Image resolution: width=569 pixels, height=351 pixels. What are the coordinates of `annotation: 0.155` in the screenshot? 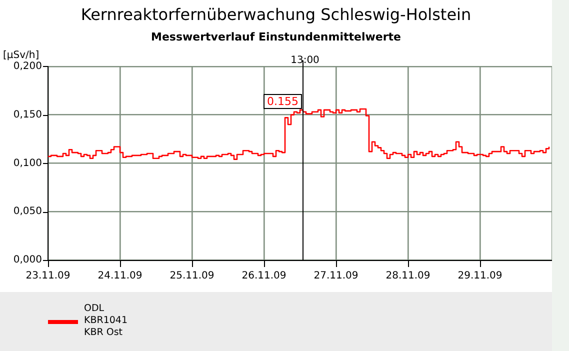 It's located at (283, 101).